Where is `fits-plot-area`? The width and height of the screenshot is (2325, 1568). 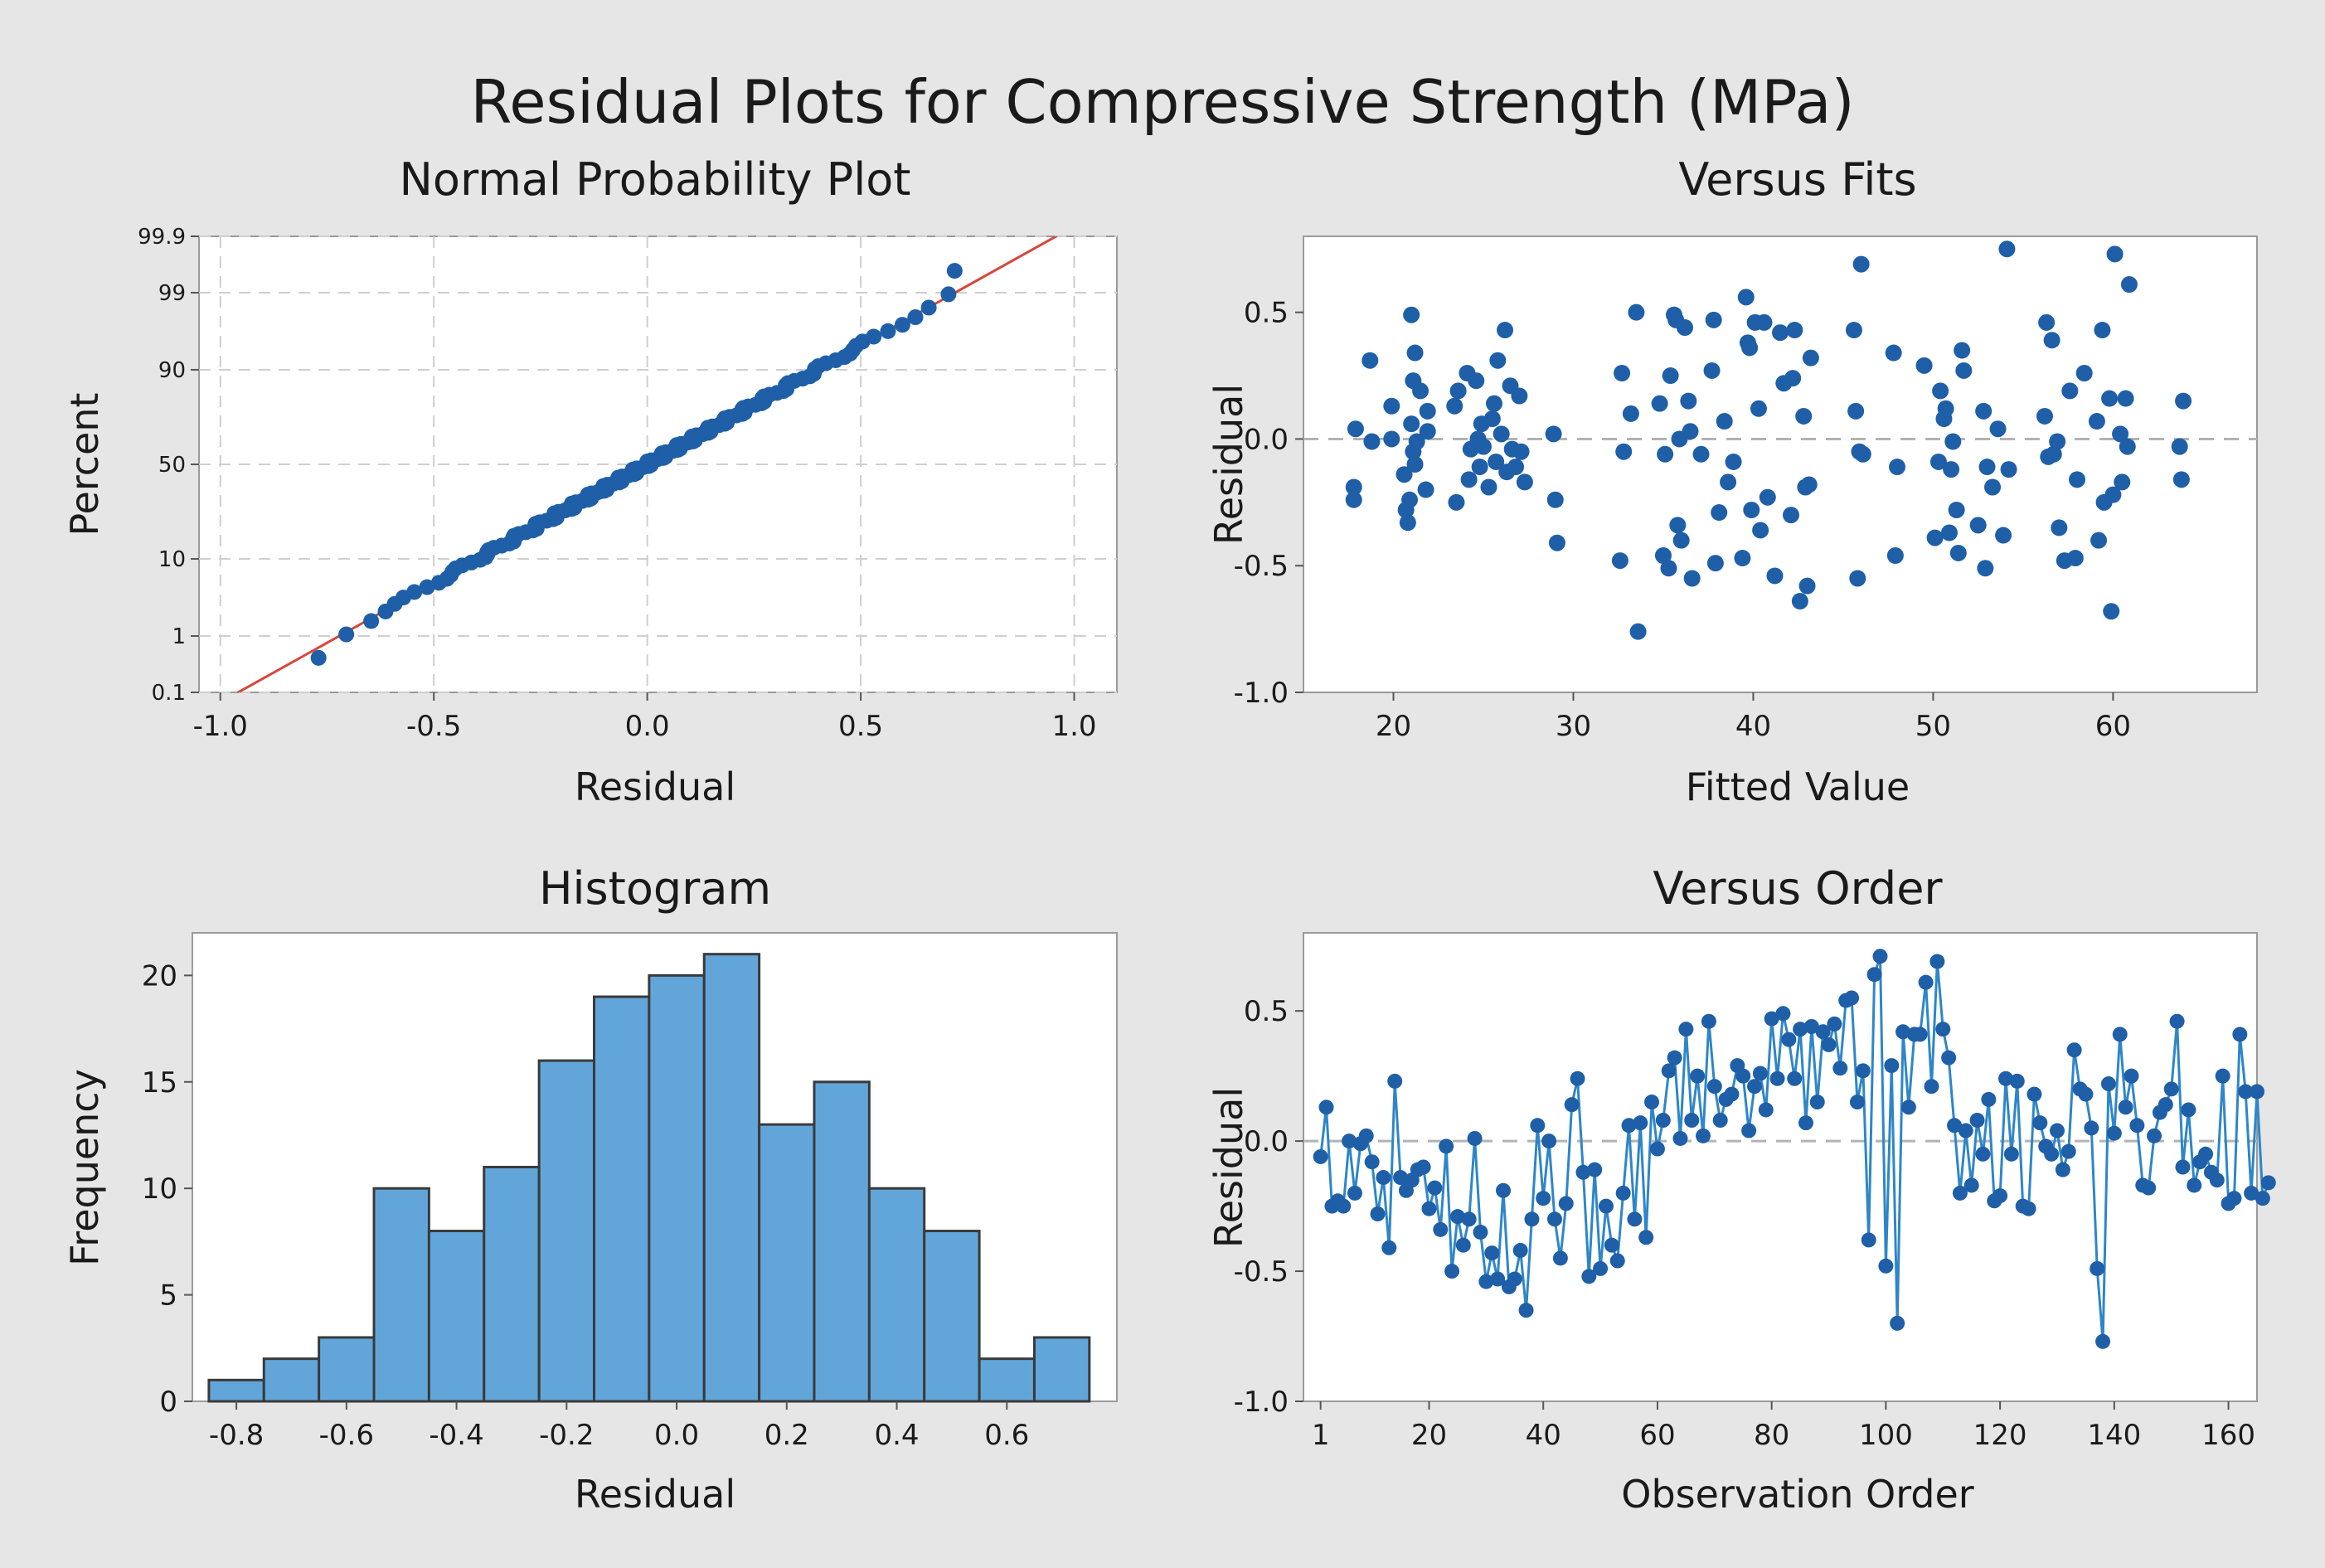
fits-plot-area is located at coordinates (1780, 464).